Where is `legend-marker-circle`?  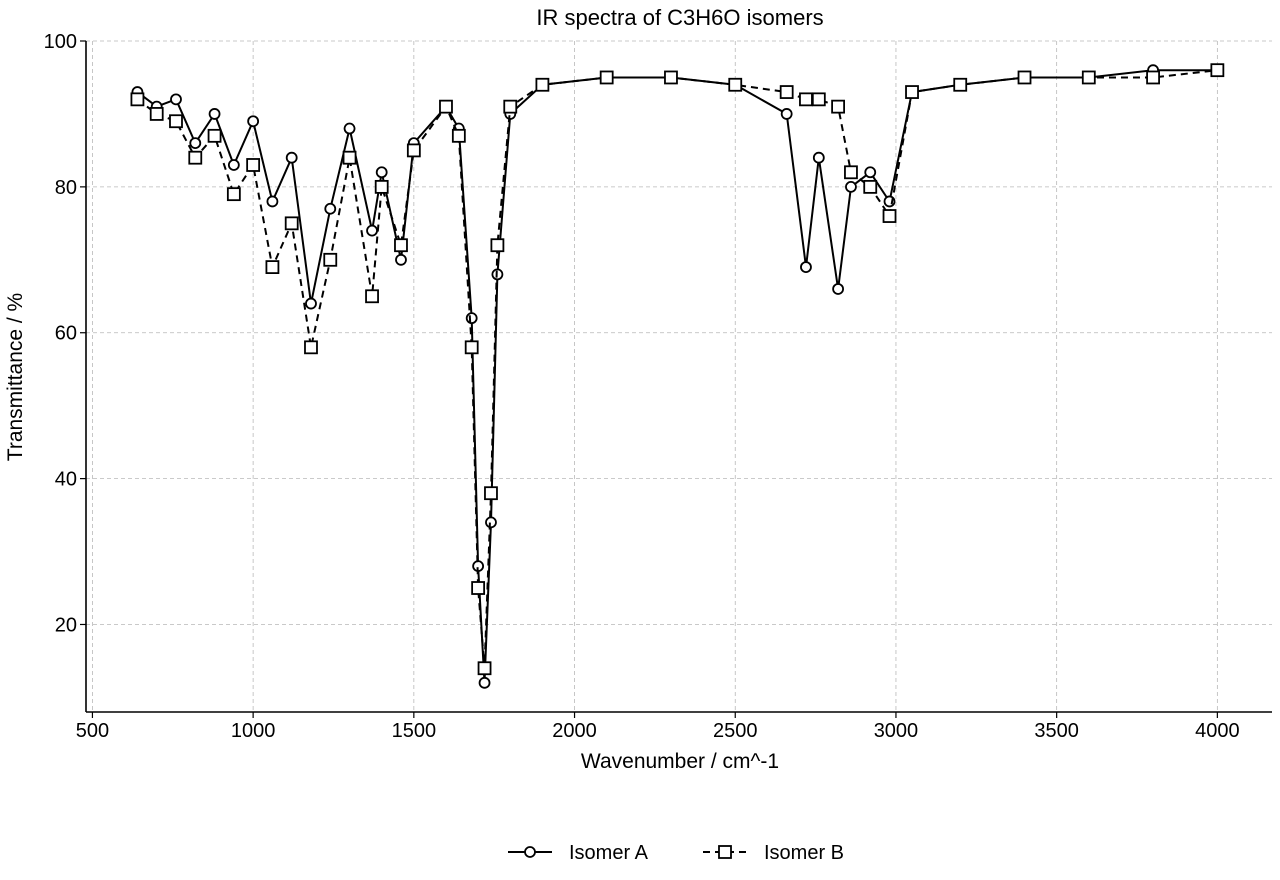 legend-marker-circle is located at coordinates (530, 852).